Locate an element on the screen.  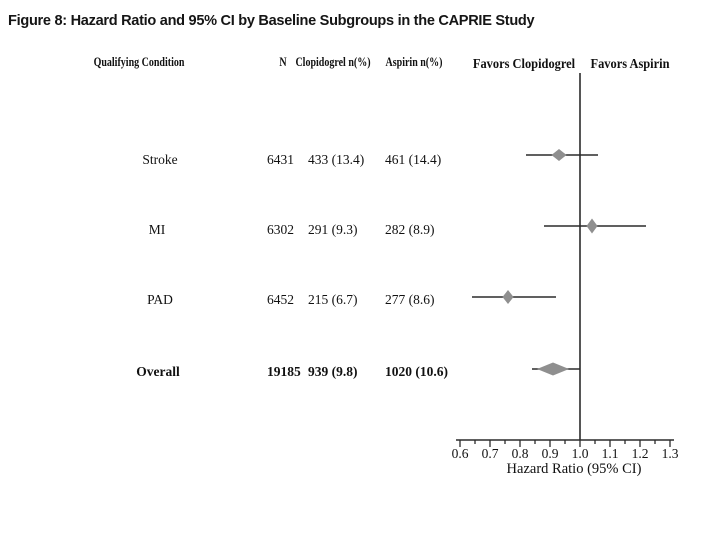
row-label: MI is located at coordinates (157, 229).